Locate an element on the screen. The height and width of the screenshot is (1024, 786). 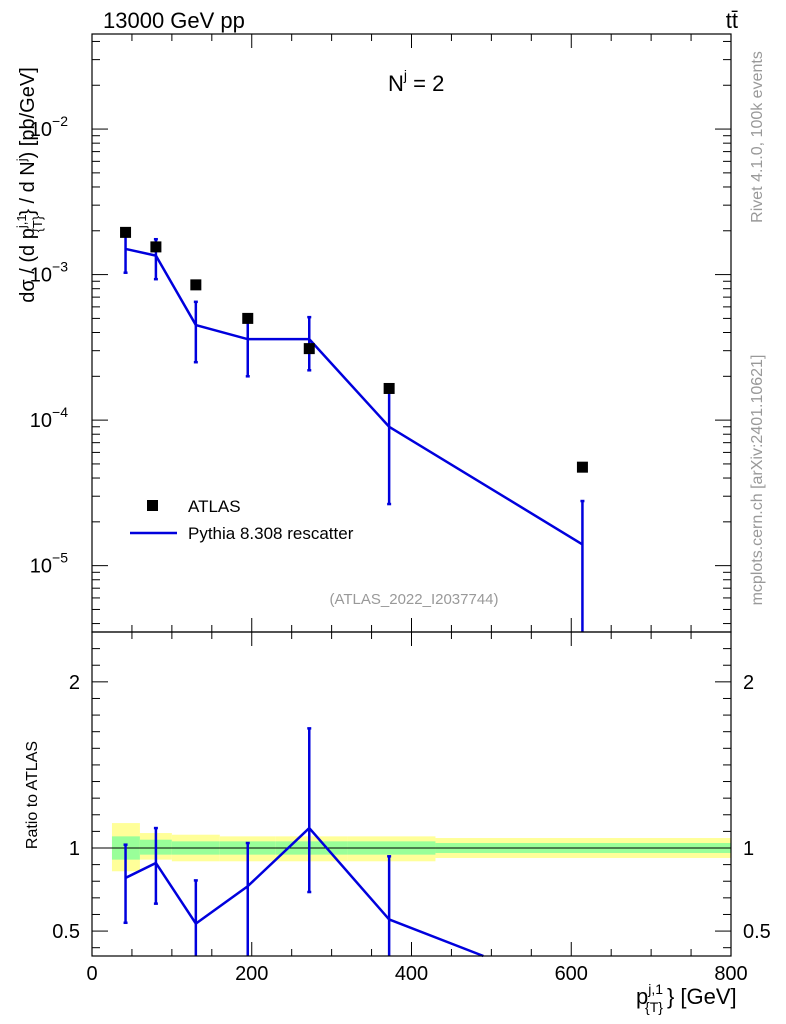
legend-atlas-label: ATLAS is located at coordinates (214, 506).